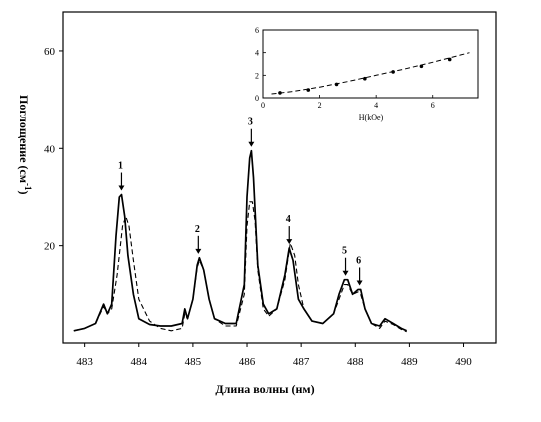 The width and height of the screenshot is (541, 422). What do you see at coordinates (358, 260) in the screenshot?
I see `peak-label: 6` at bounding box center [358, 260].